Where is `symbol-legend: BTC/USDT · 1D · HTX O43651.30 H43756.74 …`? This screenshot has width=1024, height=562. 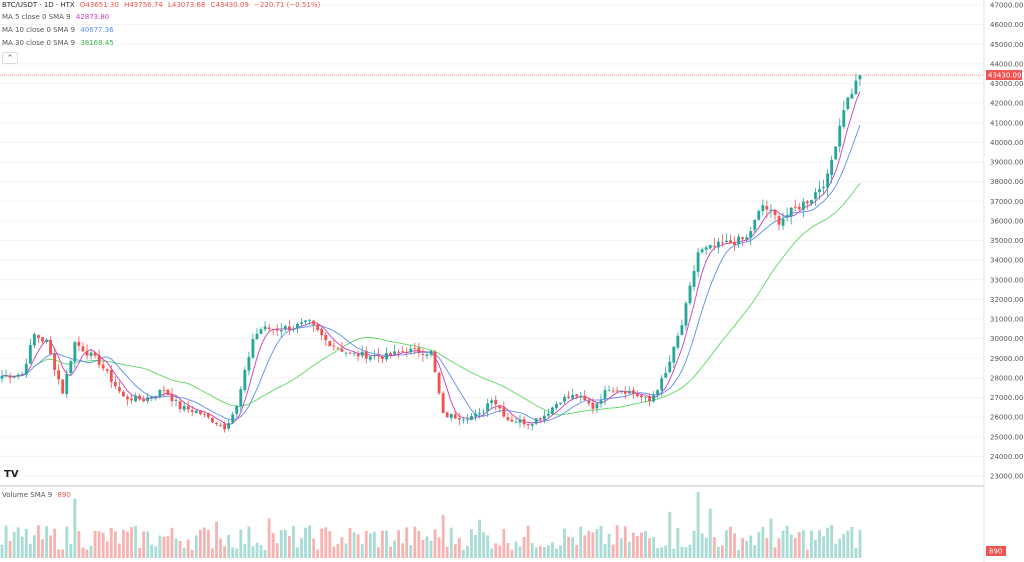 symbol-legend: BTC/USDT · 1D · HTX O43651.30 H43756.74 … is located at coordinates (162, 5).